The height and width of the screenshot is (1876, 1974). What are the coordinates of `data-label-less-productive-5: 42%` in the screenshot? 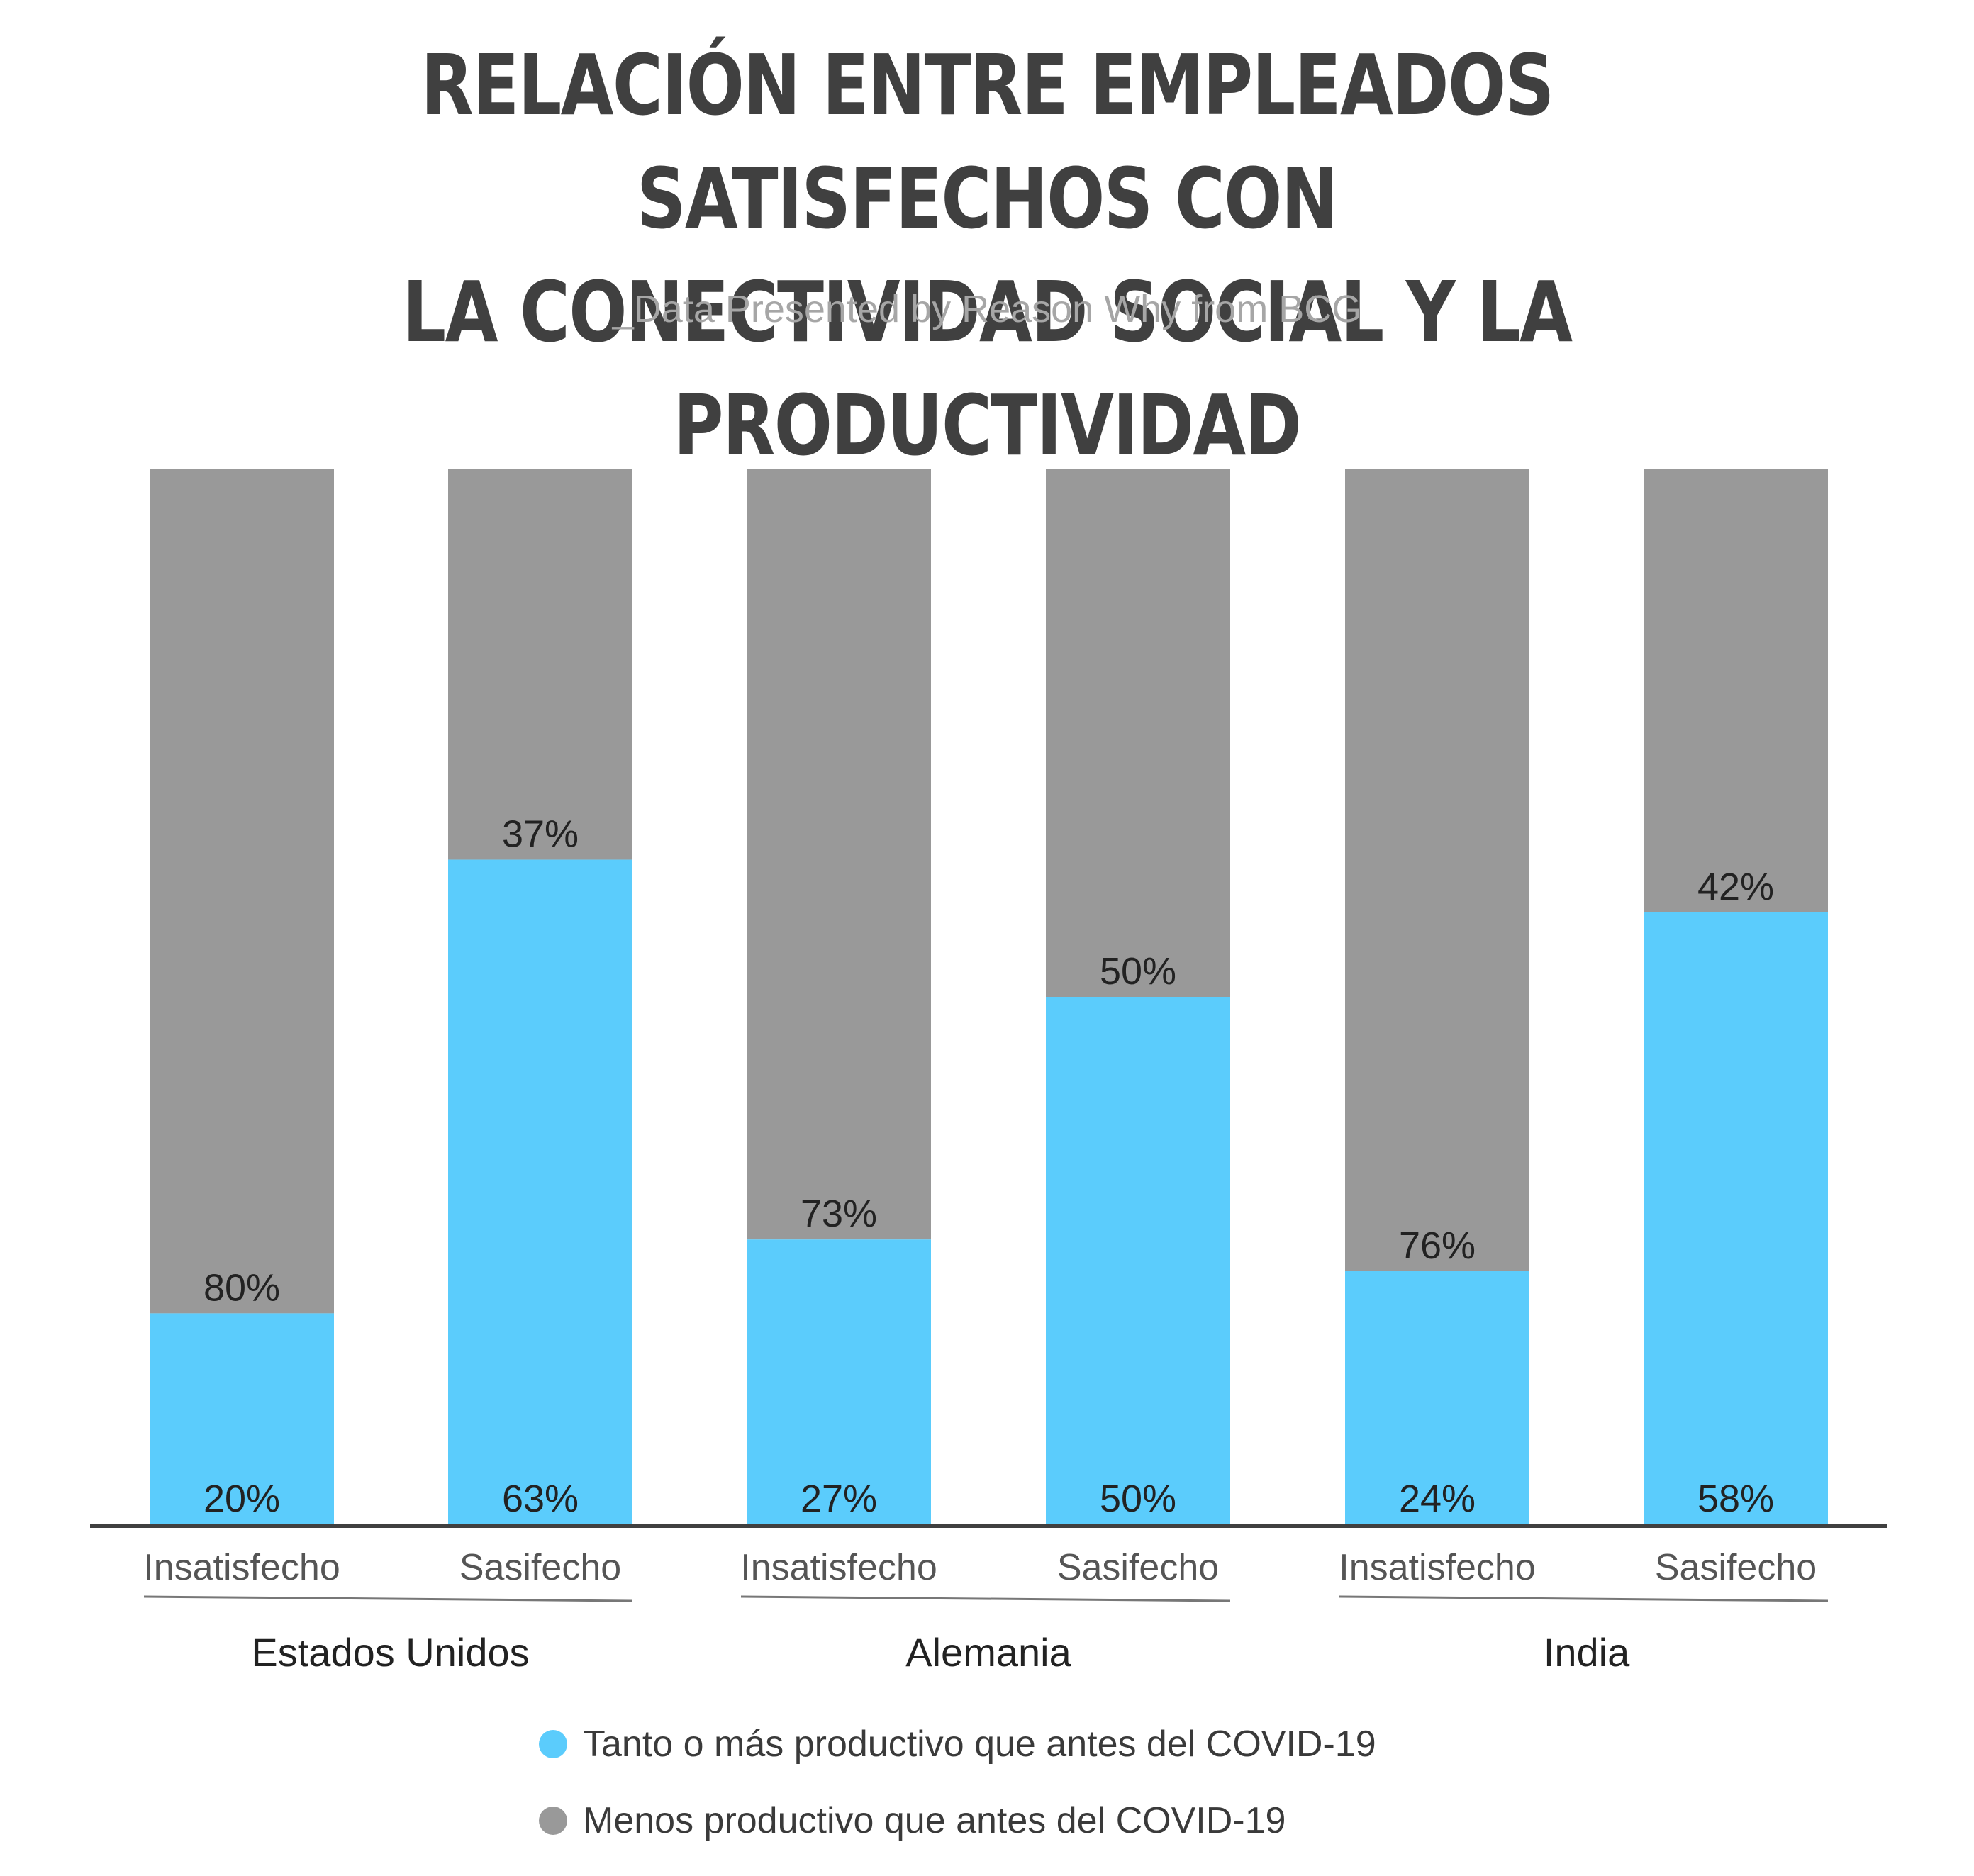 It's located at (1735, 887).